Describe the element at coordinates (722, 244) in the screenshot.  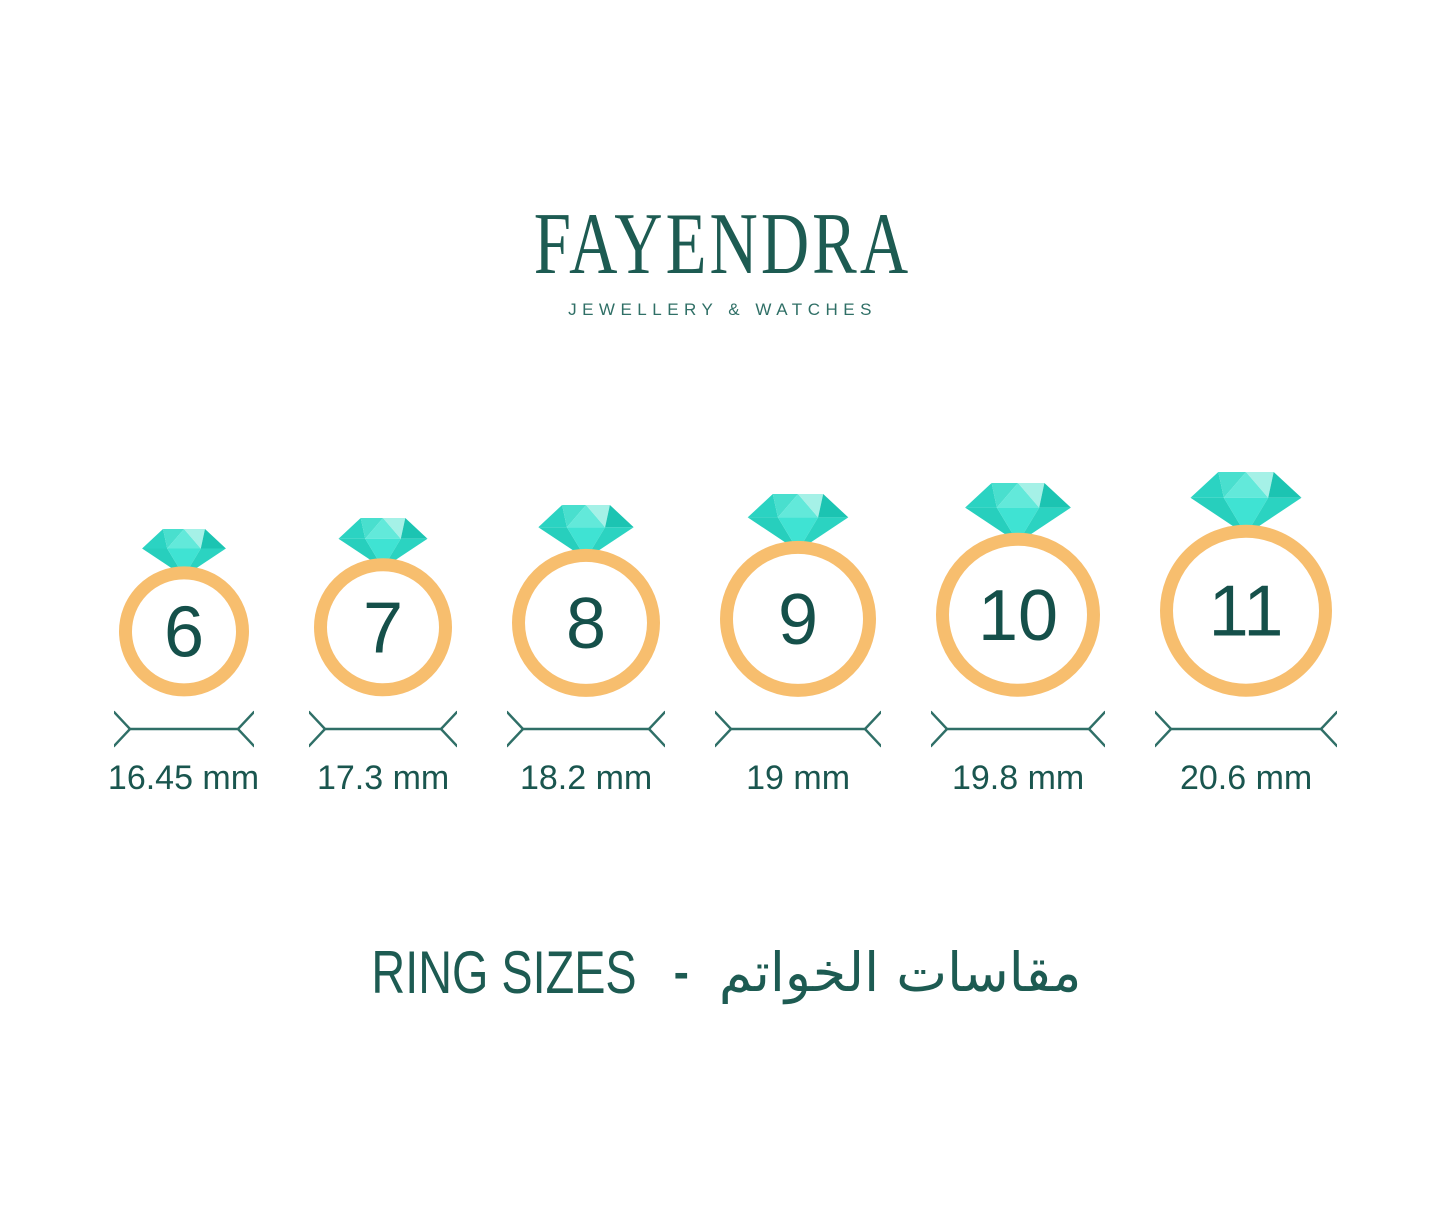
I see `brand-name: FAYENDRA` at that location.